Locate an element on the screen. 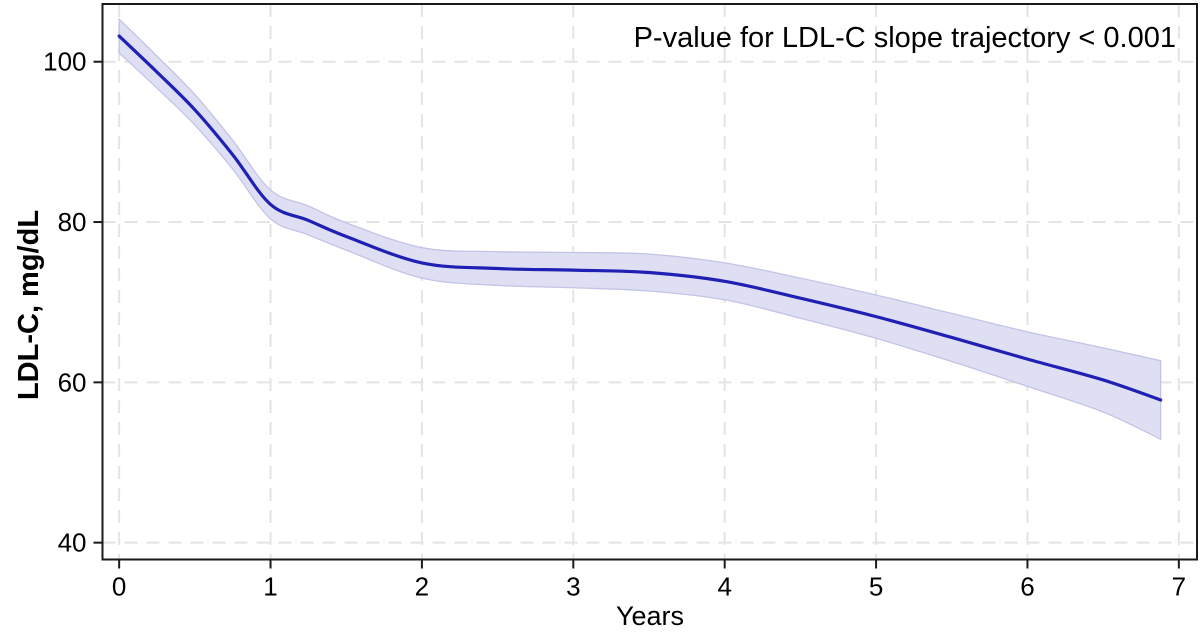  y-tick-label: 40 is located at coordinates (72, 543).